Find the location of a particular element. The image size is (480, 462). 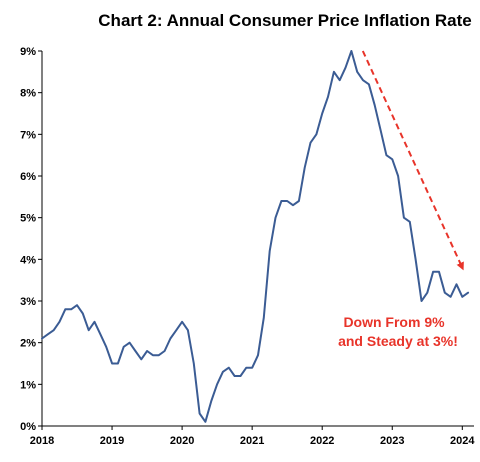

x-tick-label: 2023 is located at coordinates (392, 441).